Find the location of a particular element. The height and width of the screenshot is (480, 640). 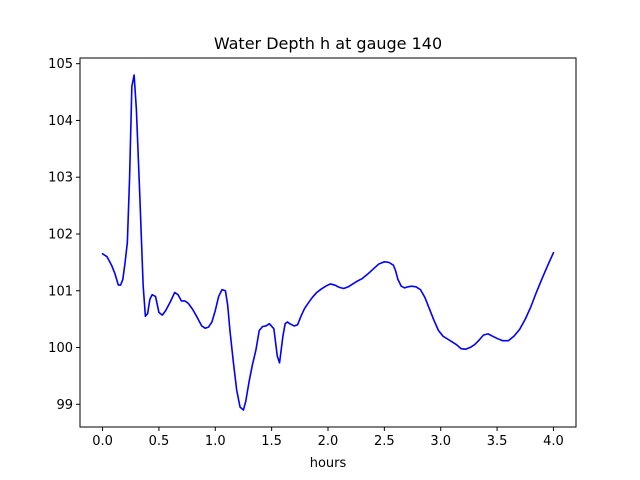

x-tick-label: 0.5 is located at coordinates (159, 441).